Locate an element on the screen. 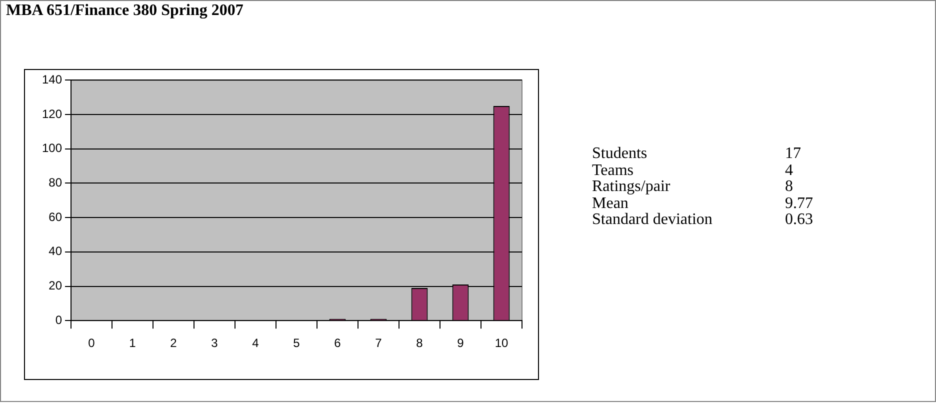  text: Students is located at coordinates (620, 153).